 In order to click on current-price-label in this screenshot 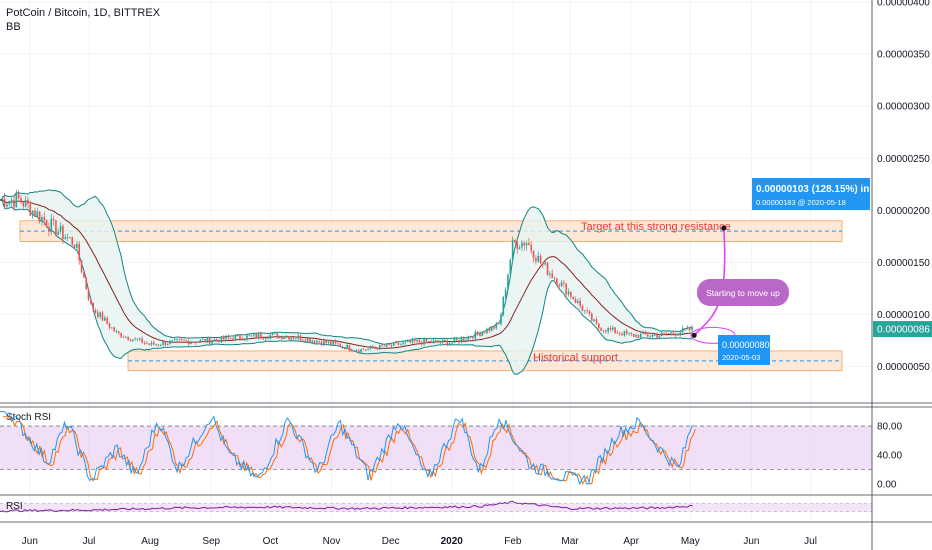, I will do `click(902, 329)`.